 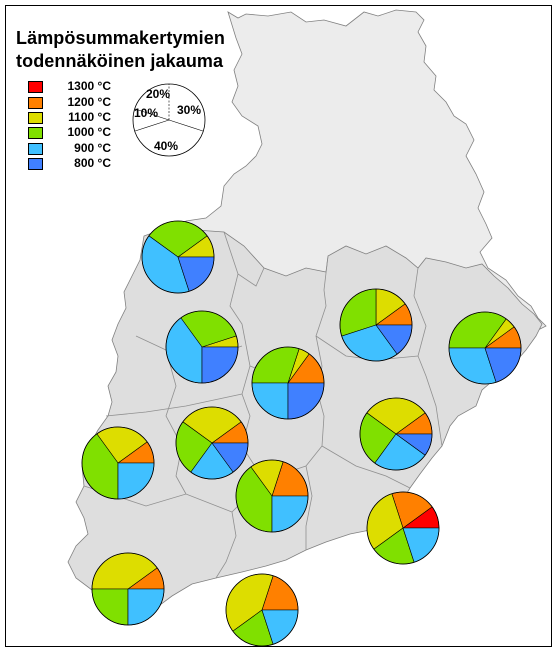 I want to click on legend-item-900: 900 °C, so click(x=69, y=148).